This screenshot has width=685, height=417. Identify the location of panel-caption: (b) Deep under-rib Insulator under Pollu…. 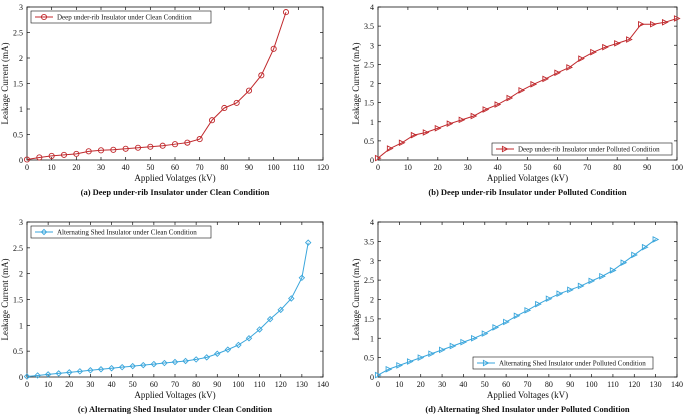
(527, 192).